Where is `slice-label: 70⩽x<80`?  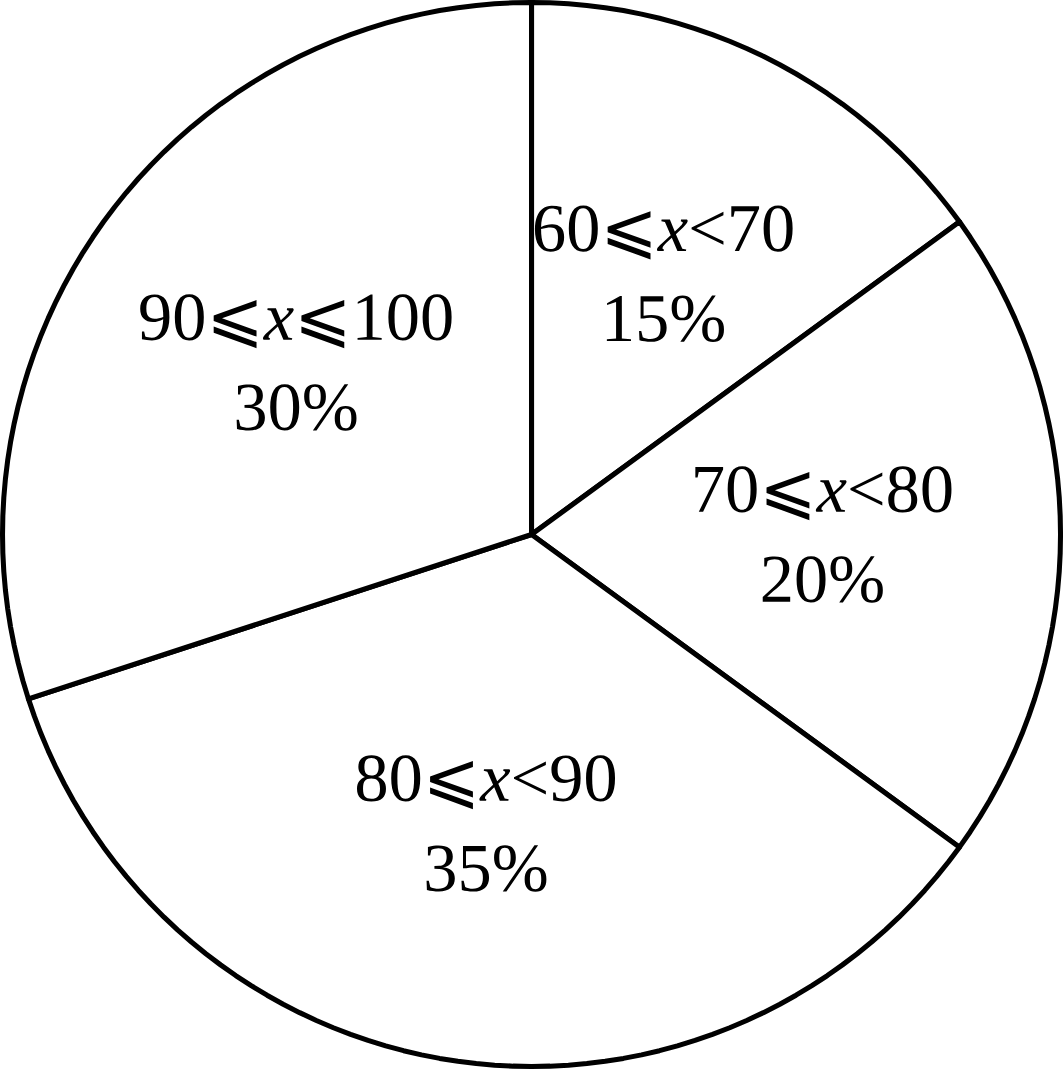 slice-label: 70⩽x<80 is located at coordinates (823, 493).